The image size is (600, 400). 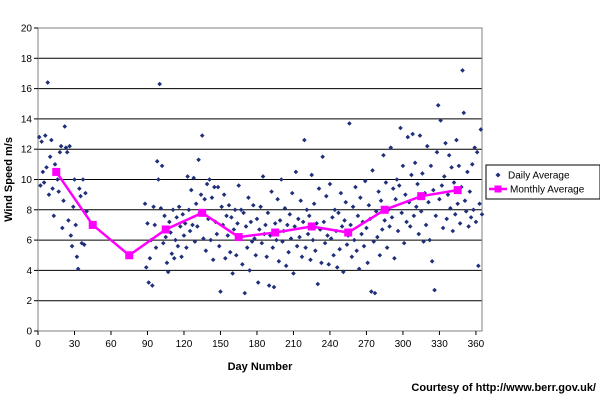 I want to click on monthly-average-line, so click(x=256, y=214).